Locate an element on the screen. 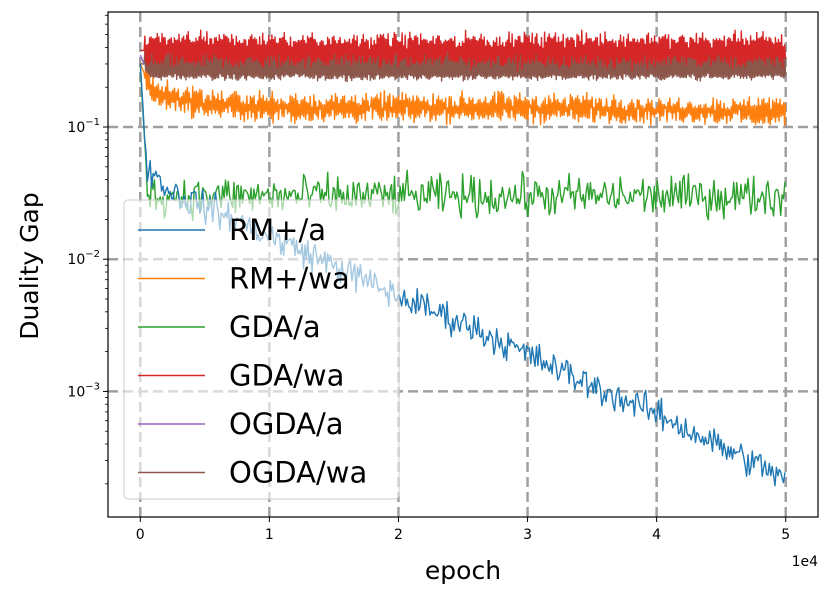 The image size is (831, 599). y-tick-label: 10⁻¹ is located at coordinates (83, 126).